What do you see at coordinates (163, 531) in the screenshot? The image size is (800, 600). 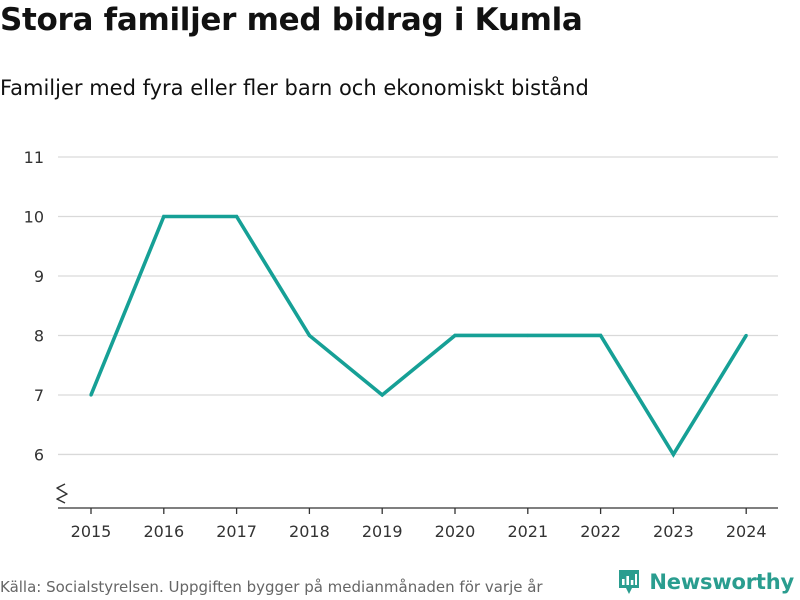 I see `x-tick-label: 2016` at bounding box center [163, 531].